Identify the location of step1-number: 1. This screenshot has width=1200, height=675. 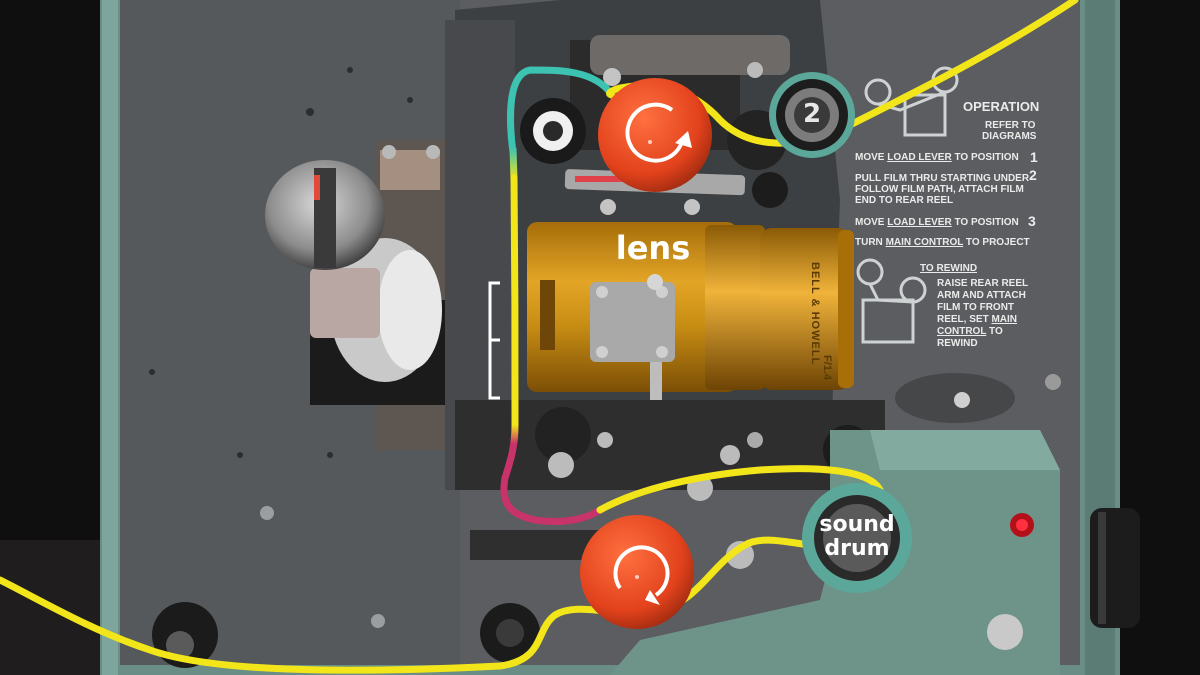
(1034, 157).